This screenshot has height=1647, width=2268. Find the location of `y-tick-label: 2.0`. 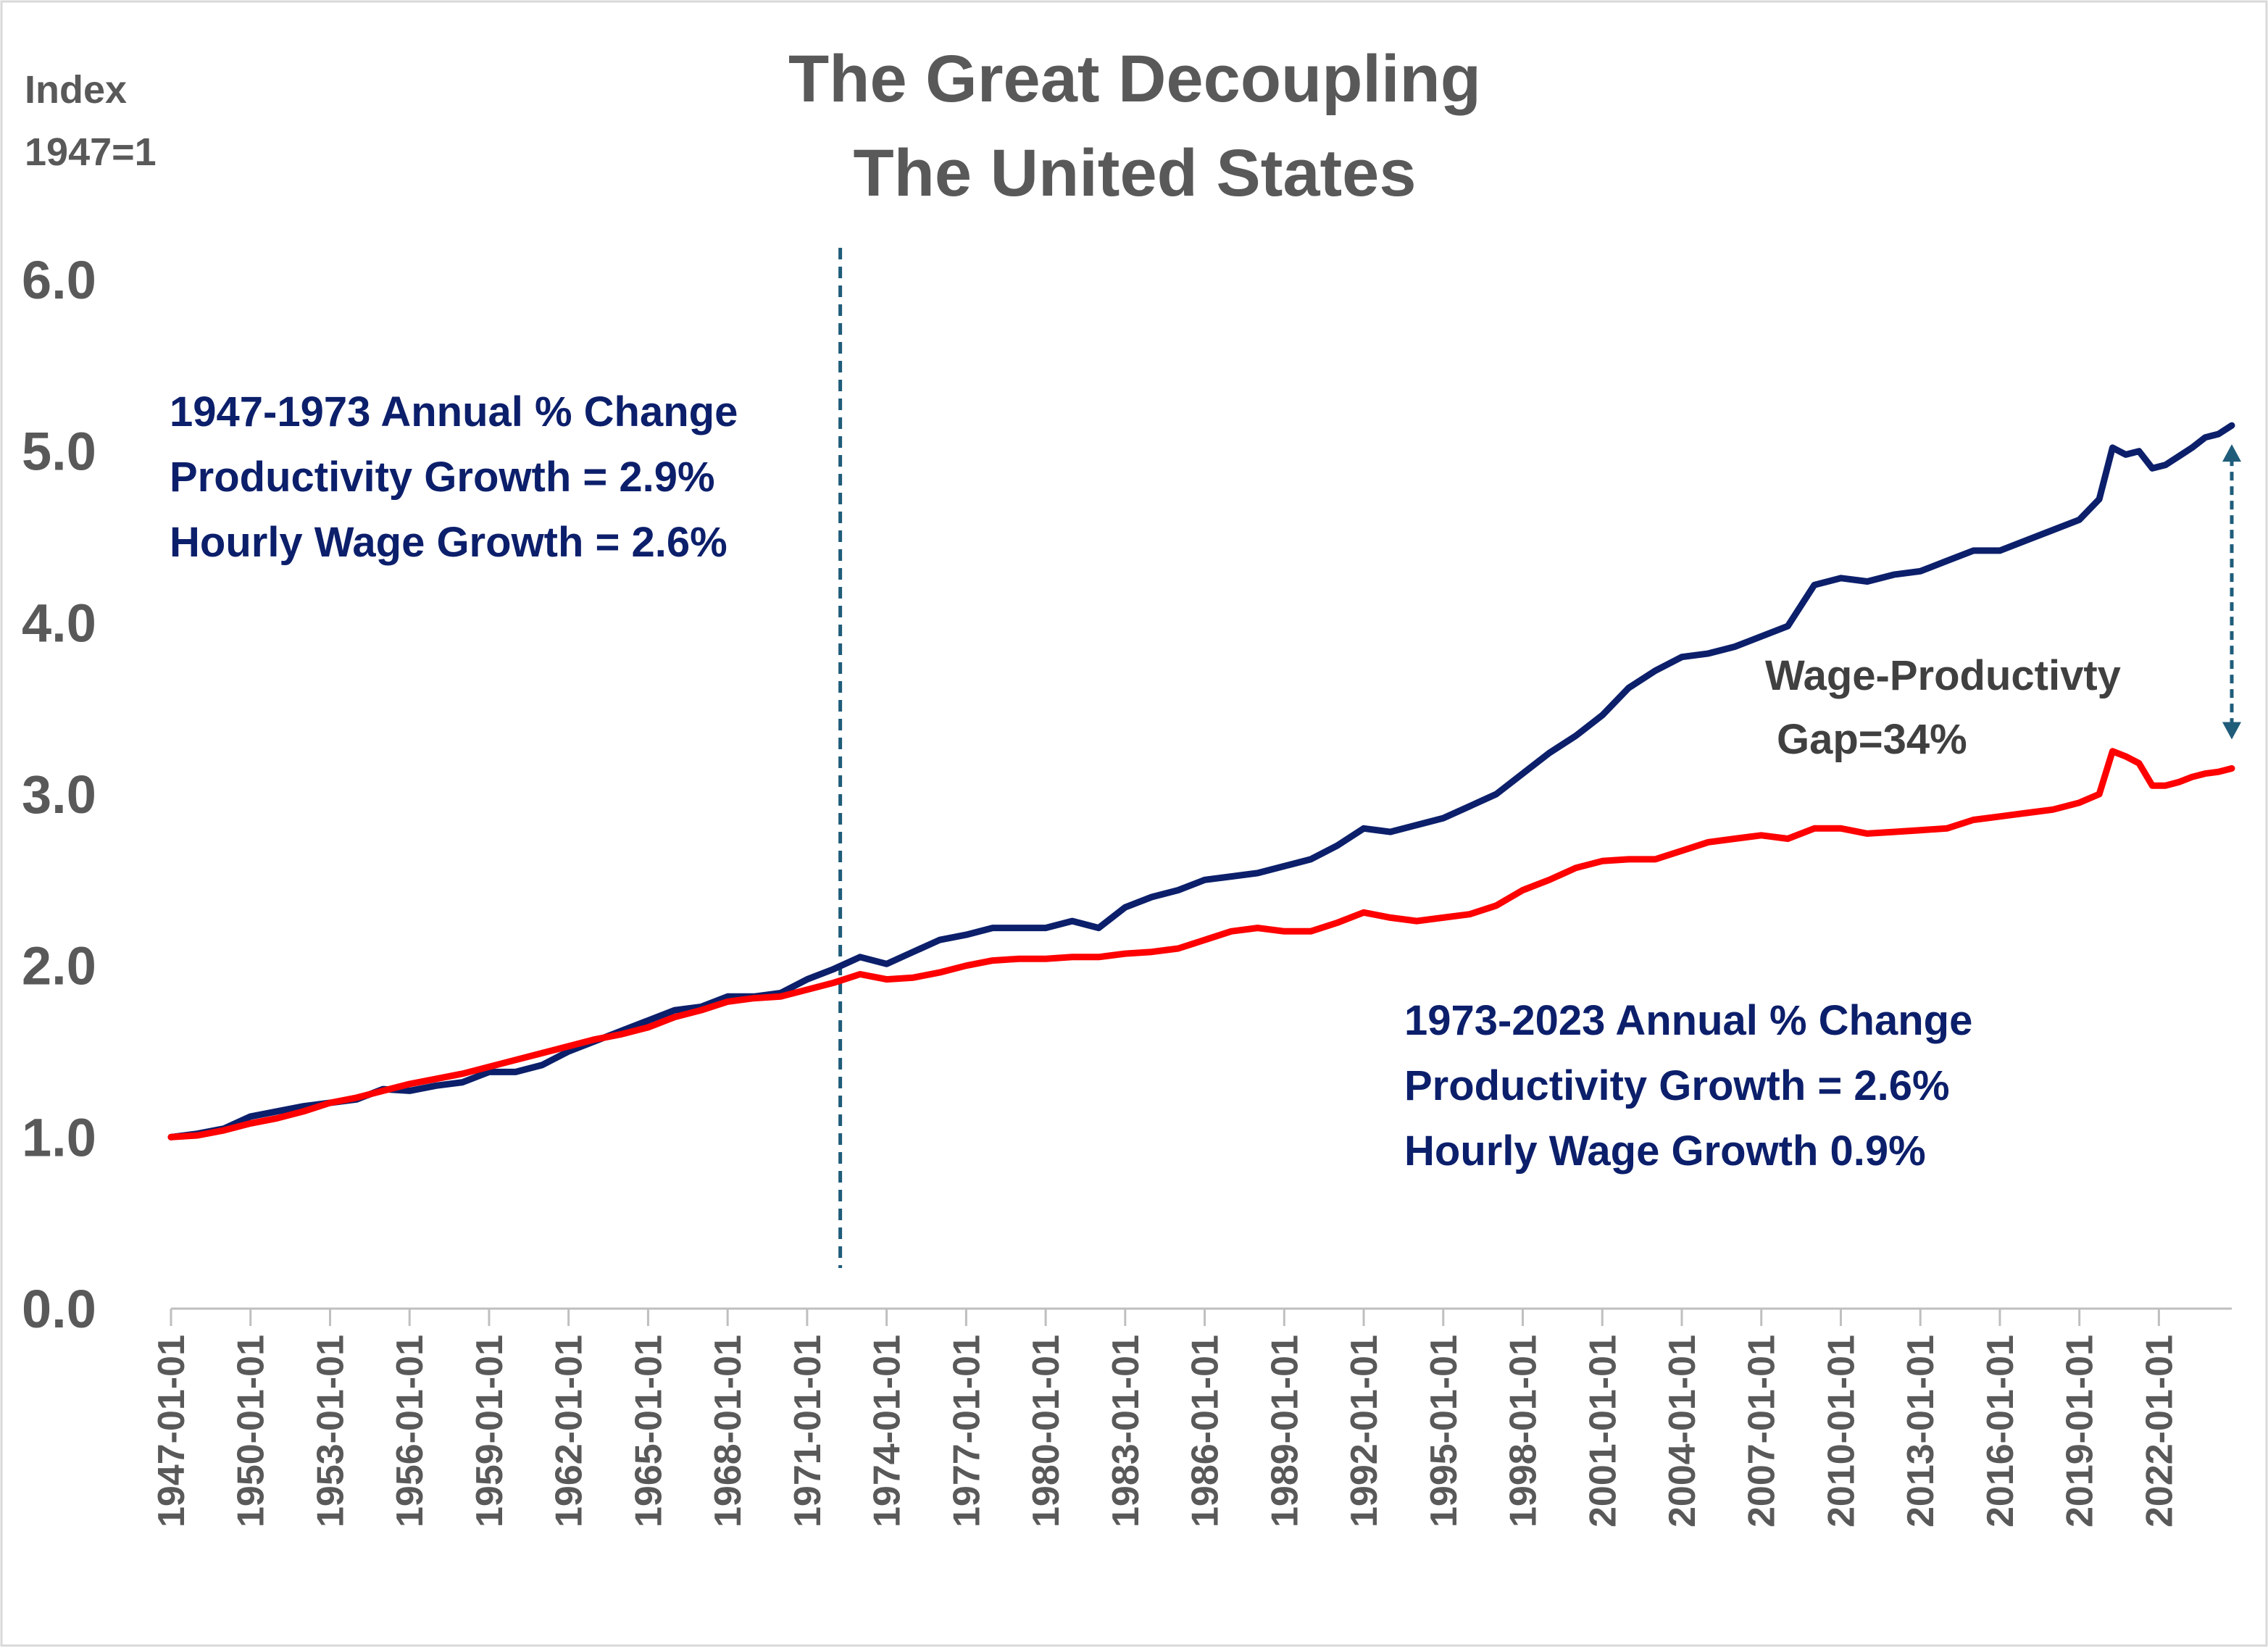

y-tick-label: 2.0 is located at coordinates (59, 966).